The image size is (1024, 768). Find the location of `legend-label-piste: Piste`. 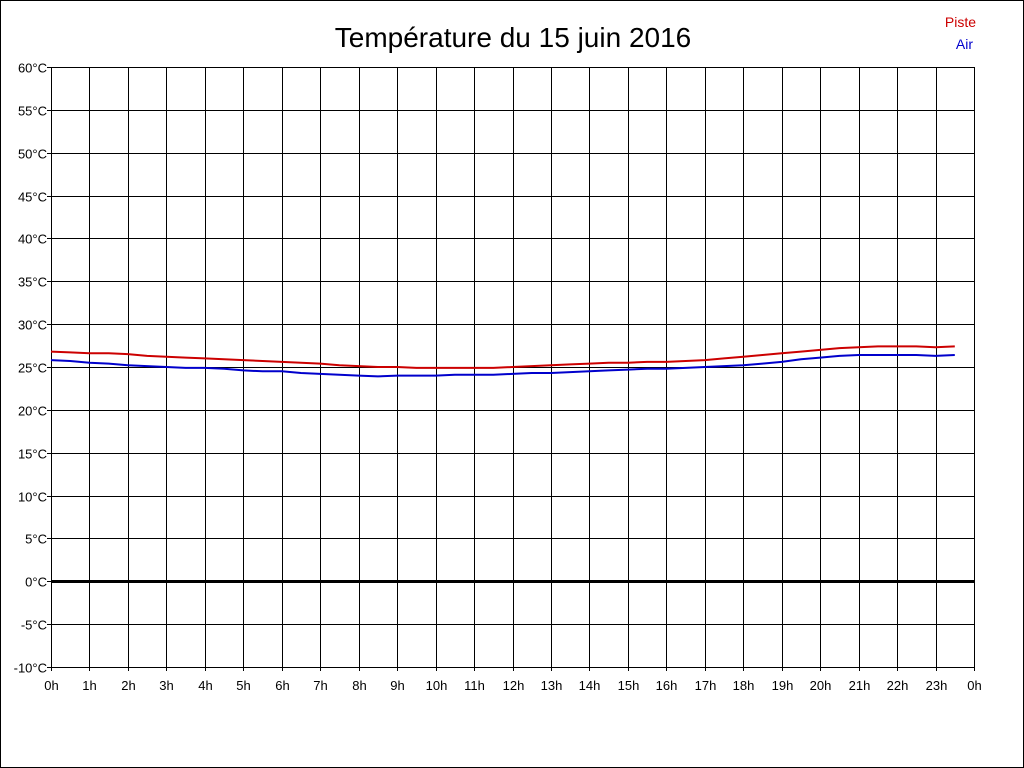

legend-label-piste: Piste is located at coordinates (960, 22).